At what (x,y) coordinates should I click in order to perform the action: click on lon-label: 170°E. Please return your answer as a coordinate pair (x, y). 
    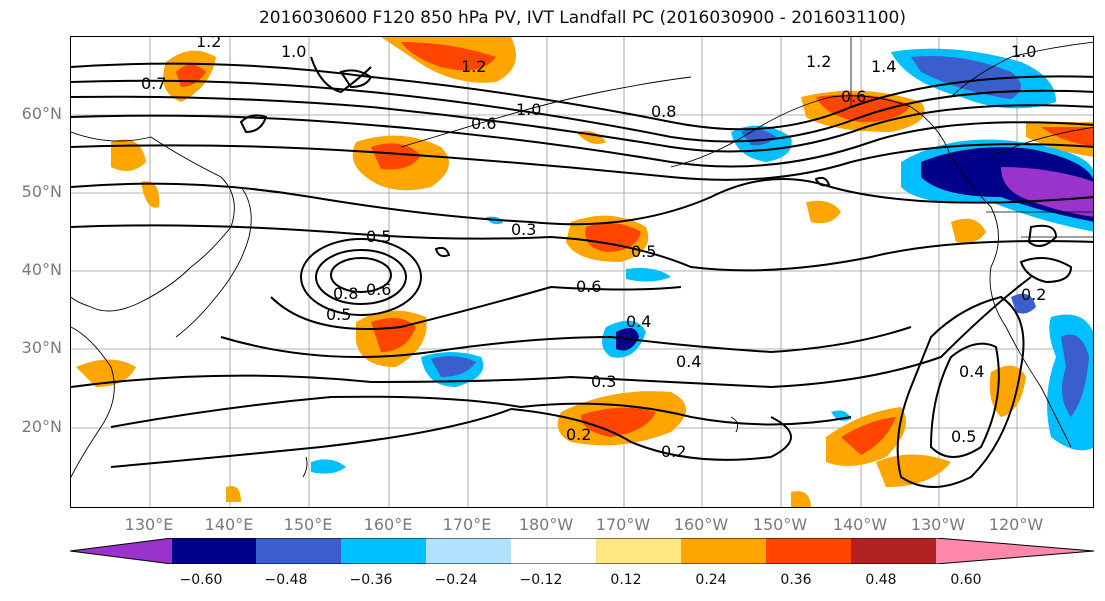
    Looking at the image, I should click on (467, 524).